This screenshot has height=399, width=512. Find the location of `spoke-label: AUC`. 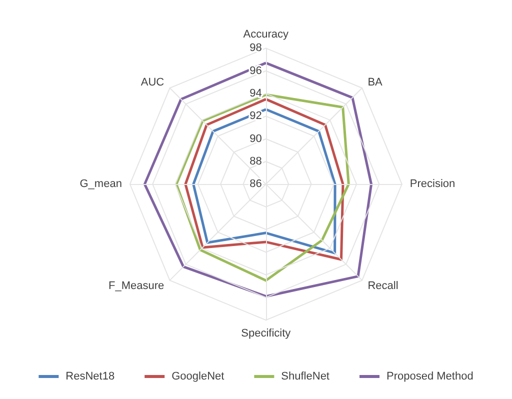

spoke-label: AUC is located at coordinates (152, 82).